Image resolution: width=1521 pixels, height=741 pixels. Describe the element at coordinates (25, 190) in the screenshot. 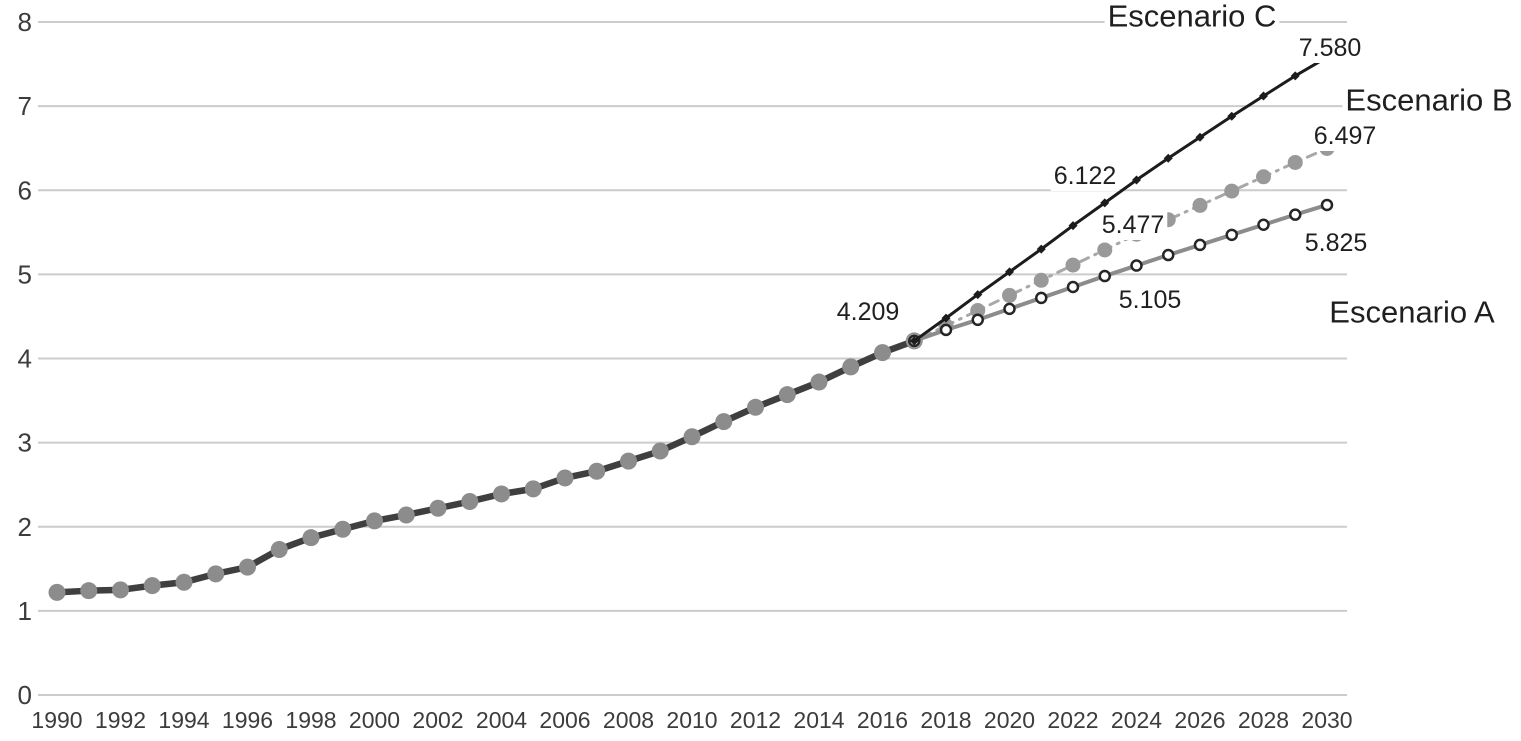

I see `y-axis-label-6: 6` at that location.